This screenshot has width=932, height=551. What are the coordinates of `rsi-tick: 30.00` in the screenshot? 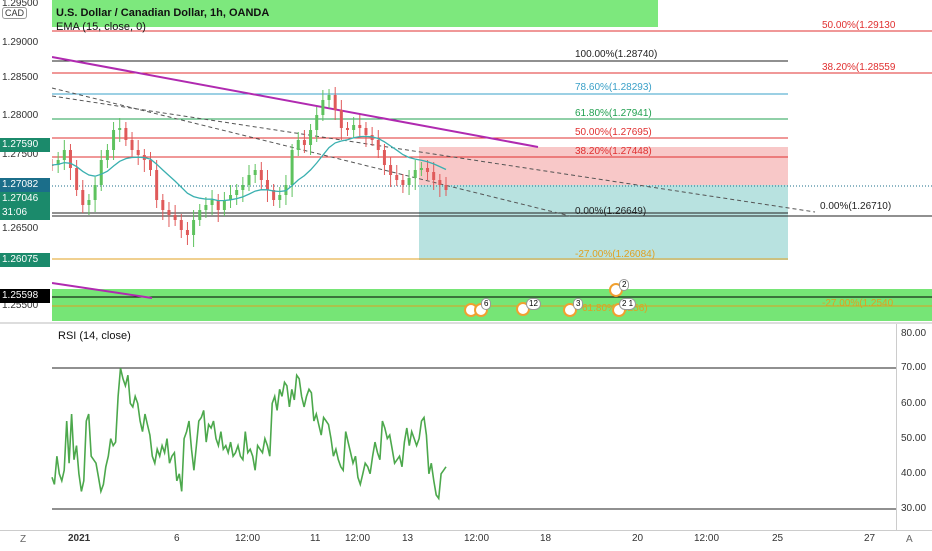 It's located at (914, 508).